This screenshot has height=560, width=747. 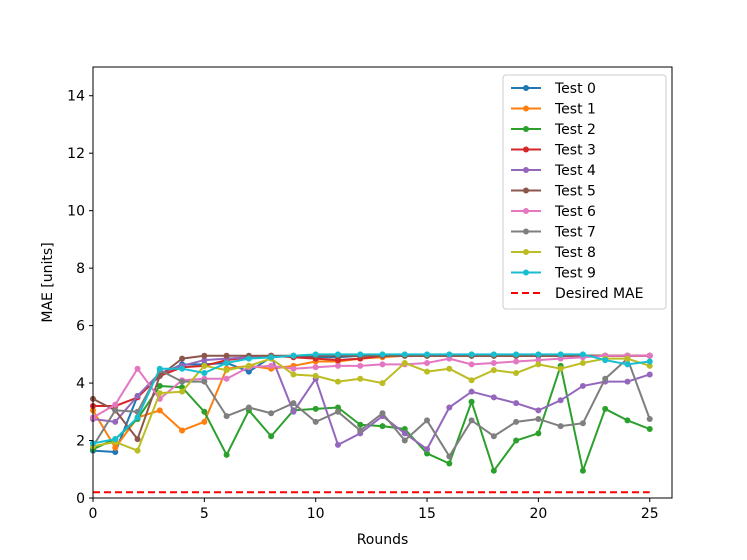 I want to click on y-tick-label: 10, so click(x=76, y=212).